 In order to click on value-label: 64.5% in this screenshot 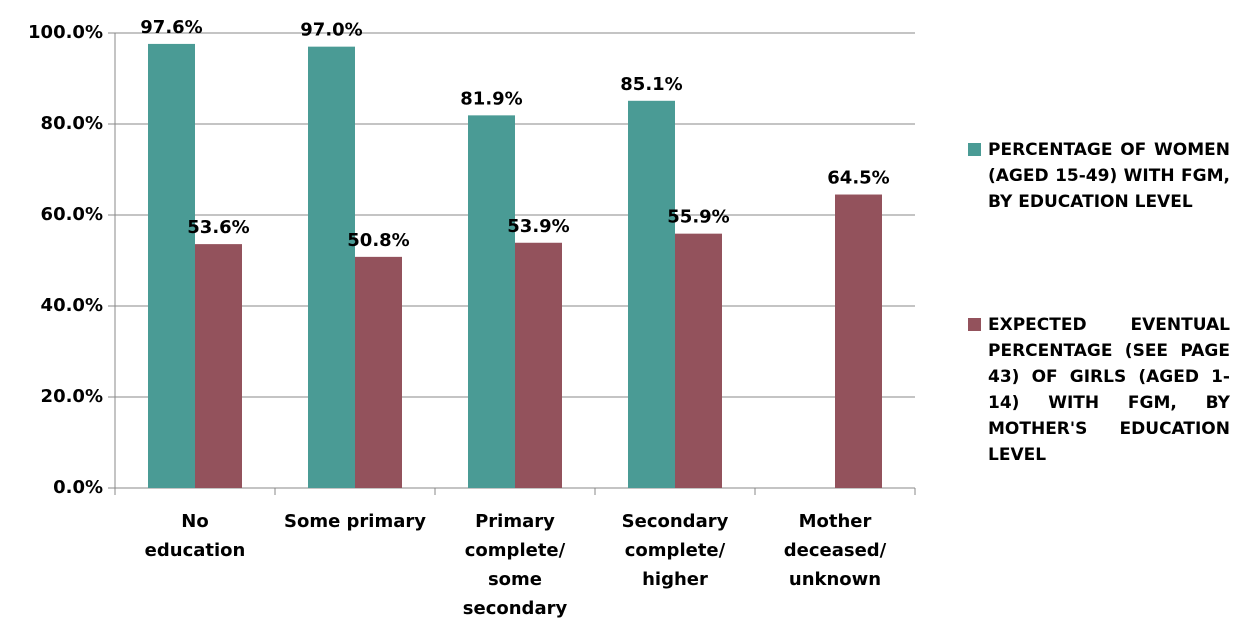, I will do `click(858, 178)`.